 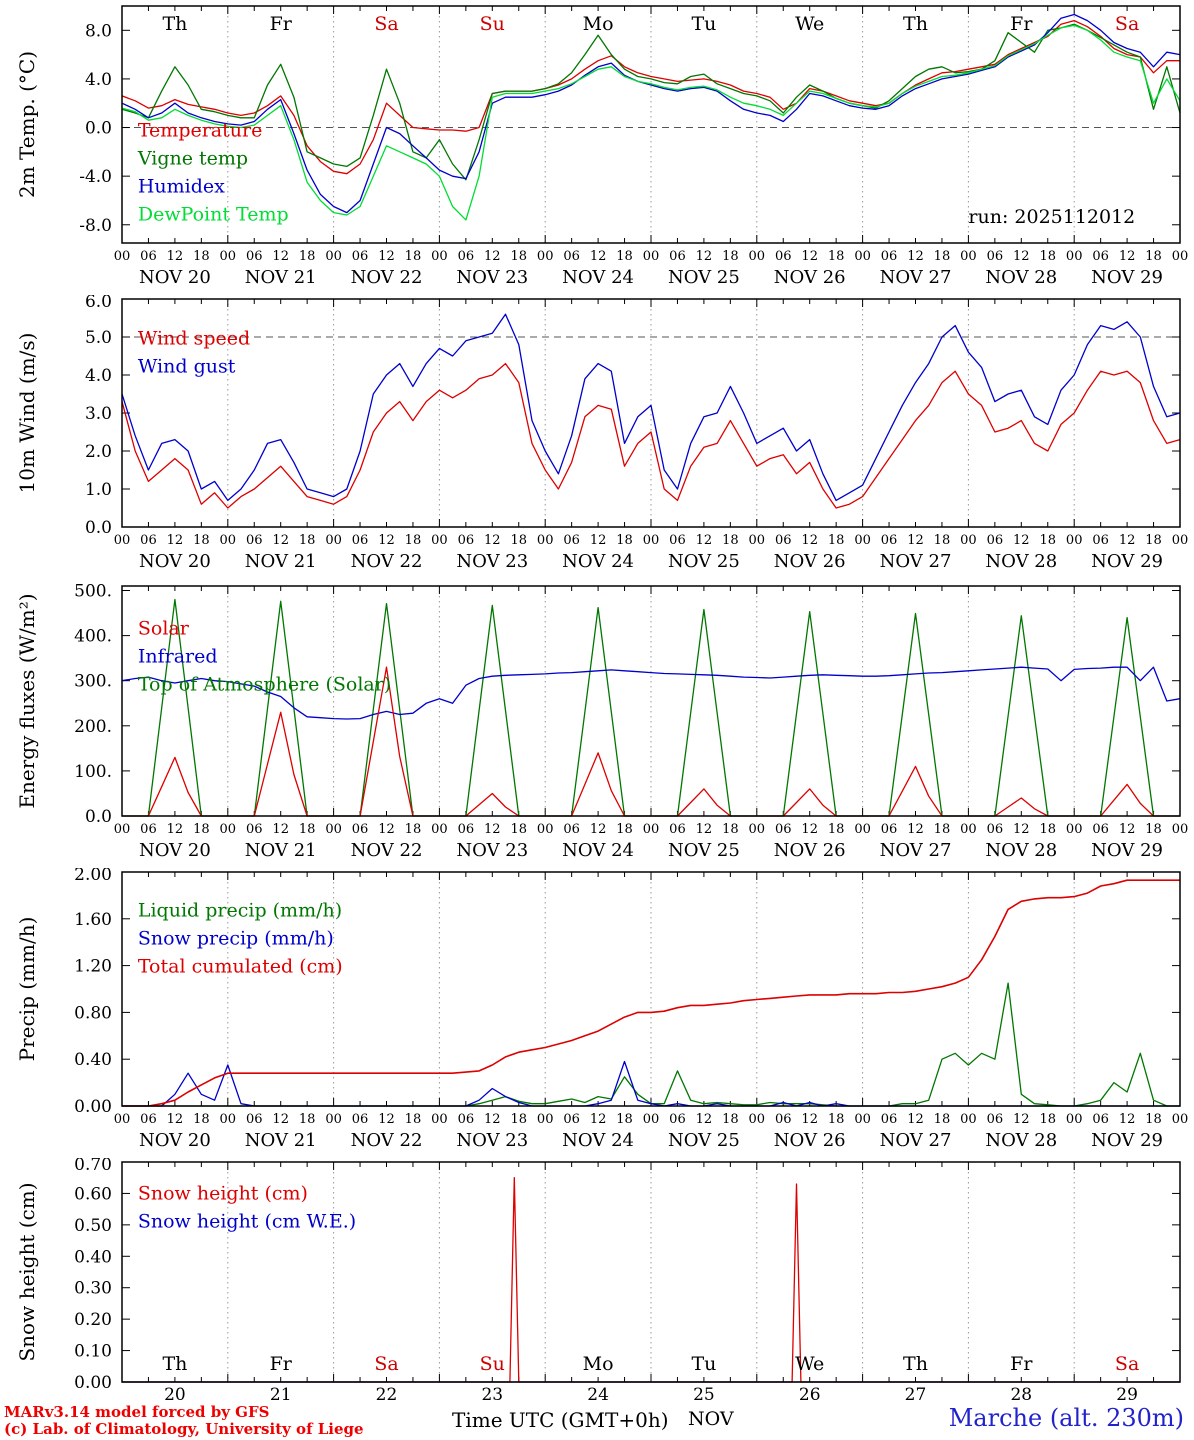 I want to click on dow-label: We, so click(x=809, y=1364).